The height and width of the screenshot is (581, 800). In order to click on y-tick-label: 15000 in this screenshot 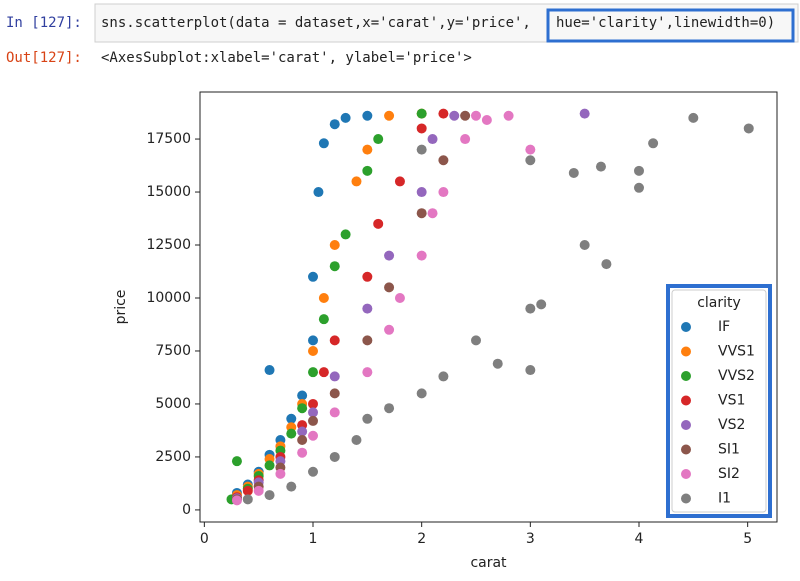, I will do `click(168, 192)`.